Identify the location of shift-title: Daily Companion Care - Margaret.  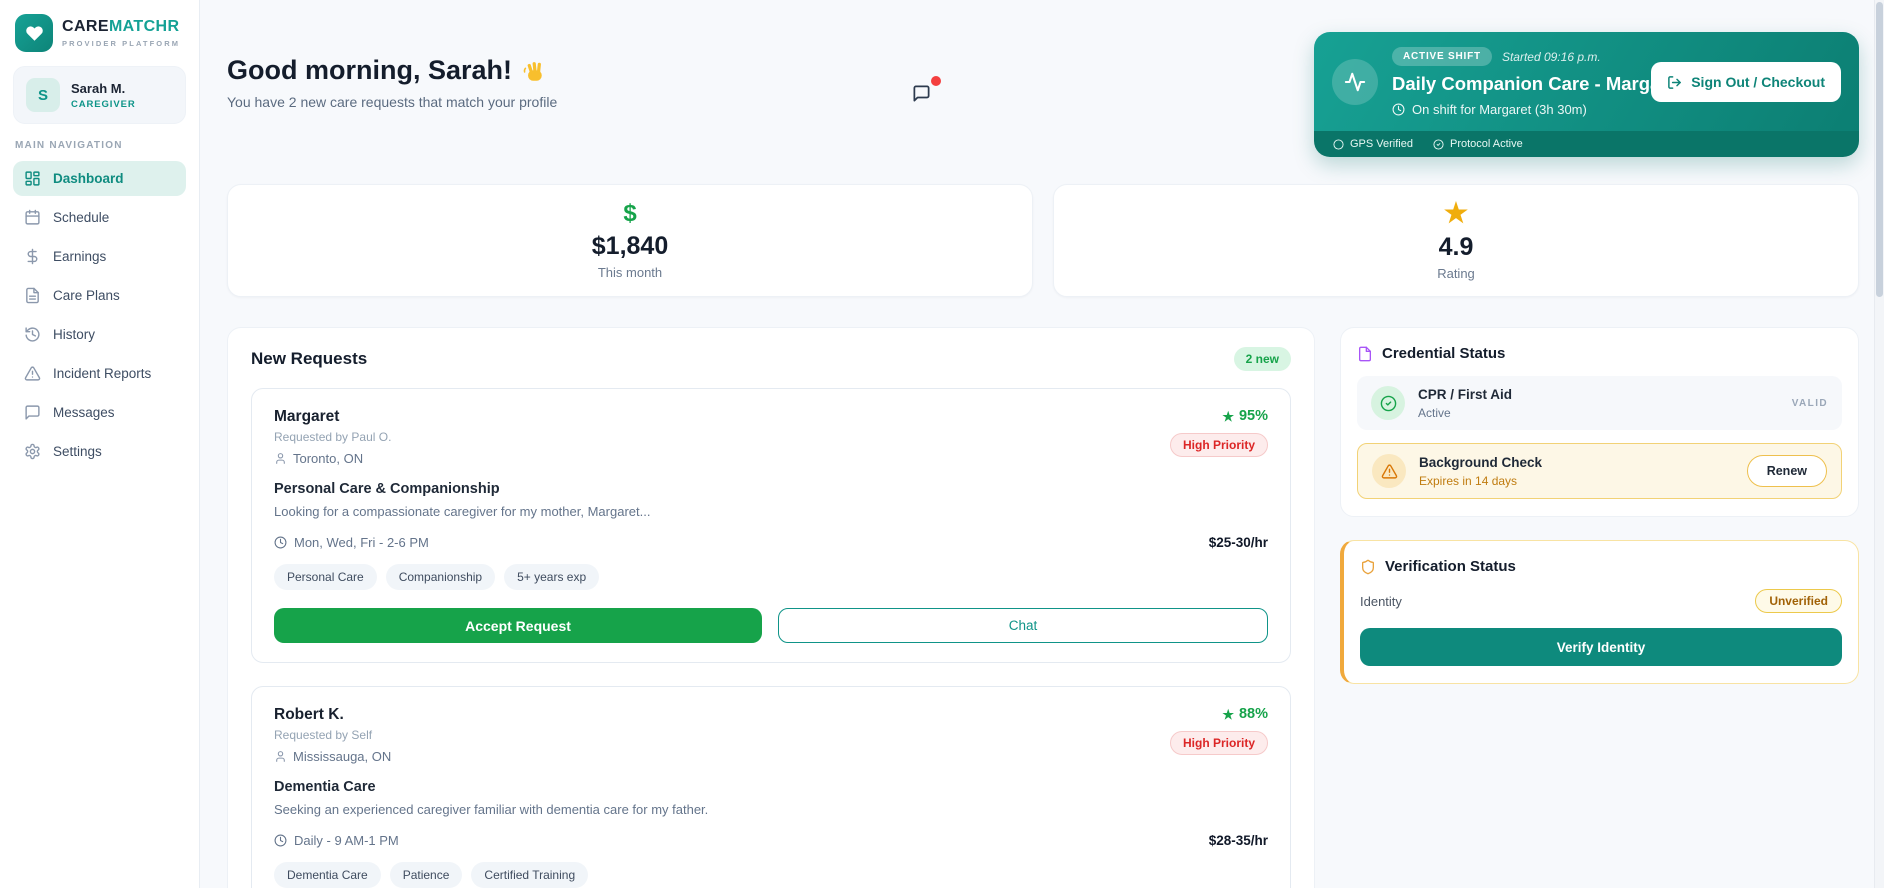
(1538, 83).